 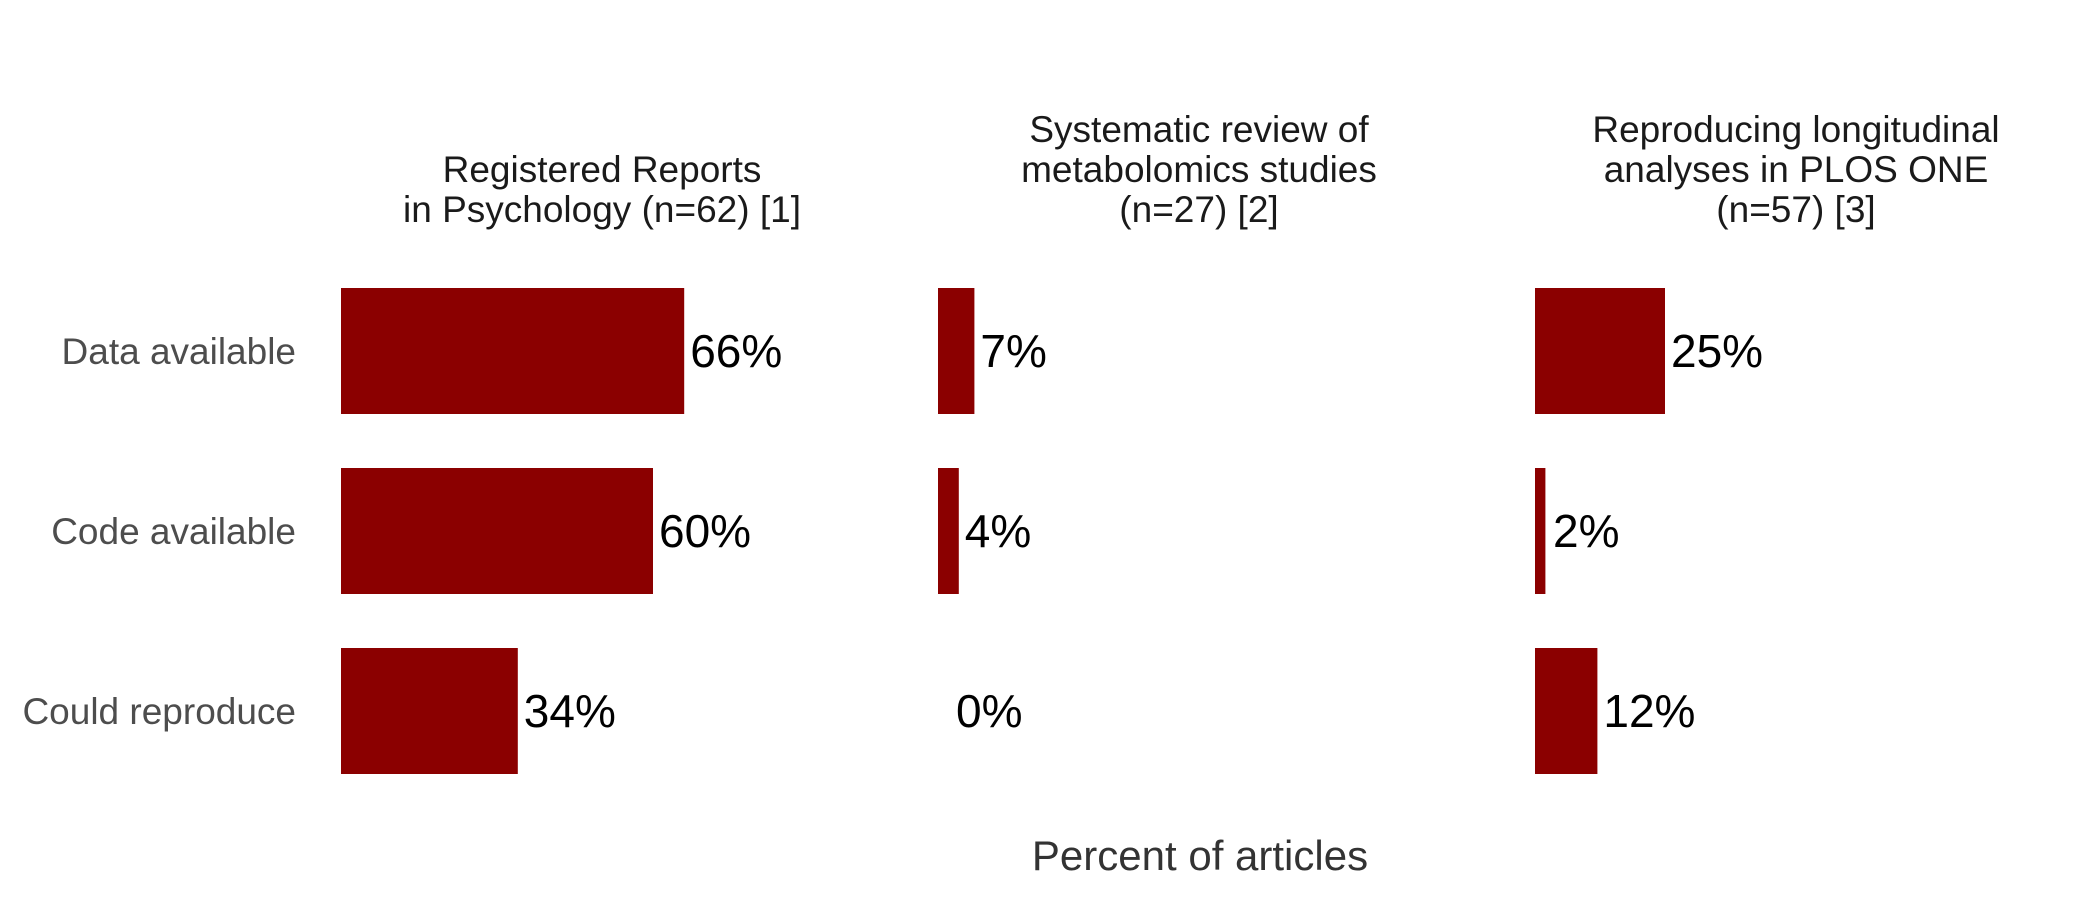 What do you see at coordinates (602, 209) in the screenshot?
I see `panel-title-line: in Psychology (n=62) [1]` at bounding box center [602, 209].